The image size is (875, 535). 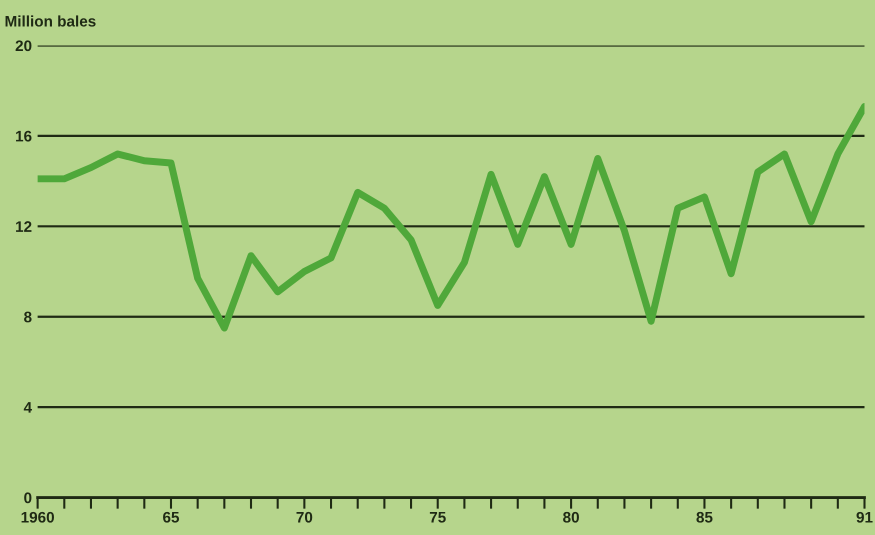 I want to click on x-tick-label: 91, so click(x=864, y=517).